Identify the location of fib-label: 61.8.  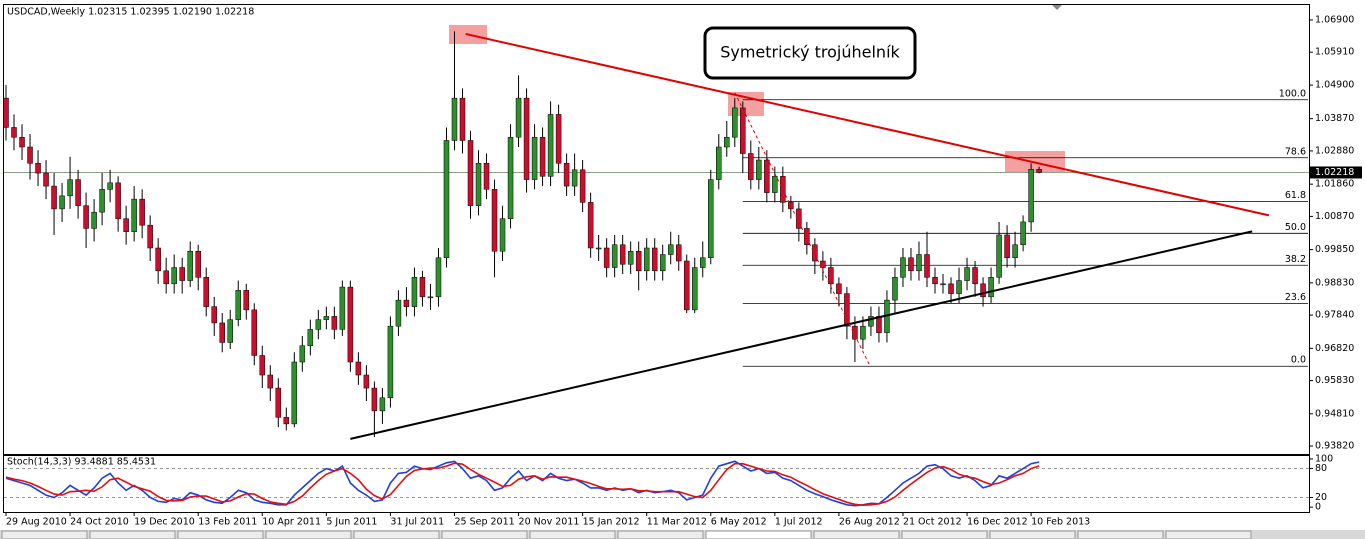
(1295, 195).